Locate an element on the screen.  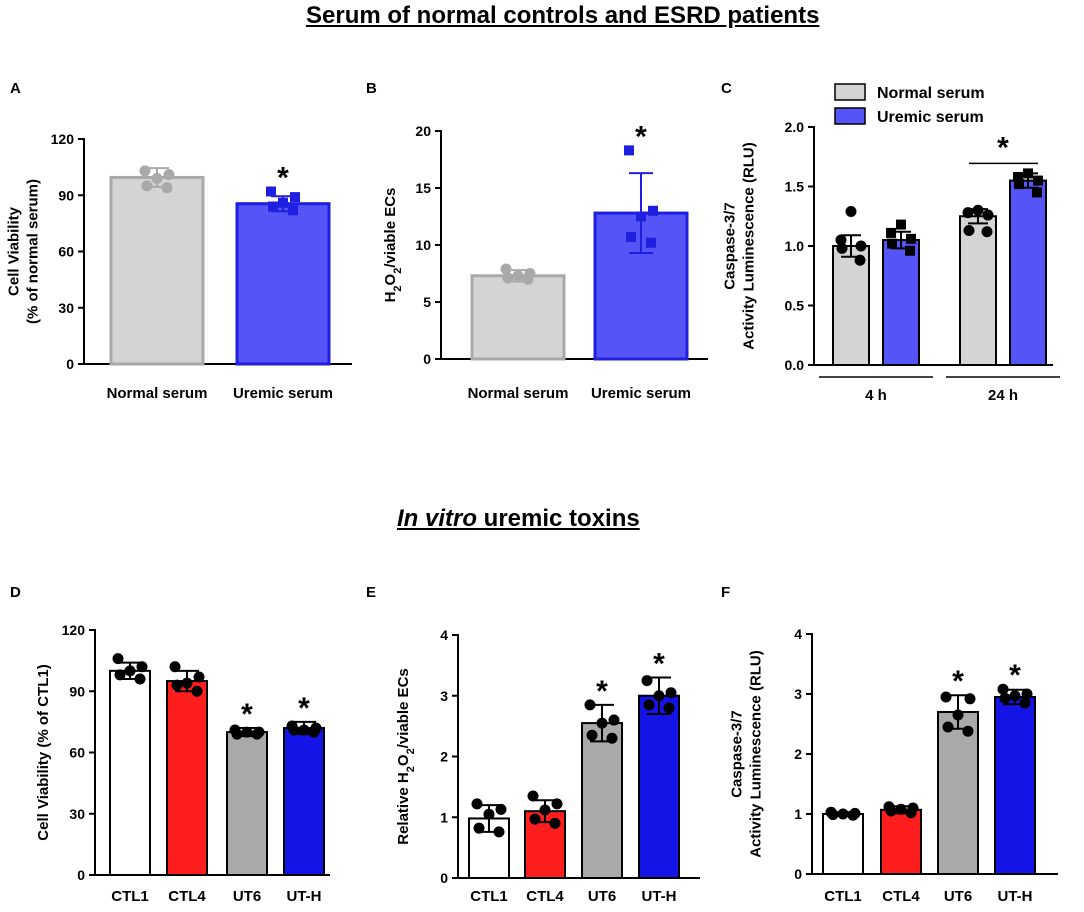
legend-swatch is located at coordinates (850, 116).